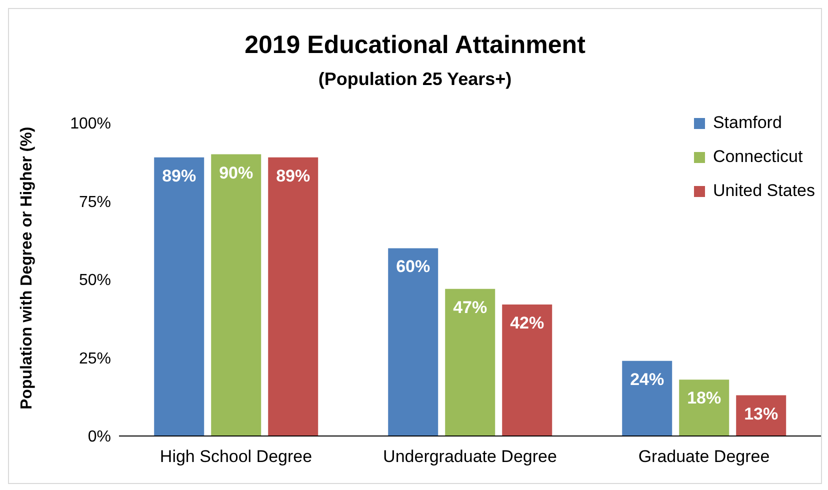  What do you see at coordinates (99, 437) in the screenshot?
I see `y-tick-label: 0%` at bounding box center [99, 437].